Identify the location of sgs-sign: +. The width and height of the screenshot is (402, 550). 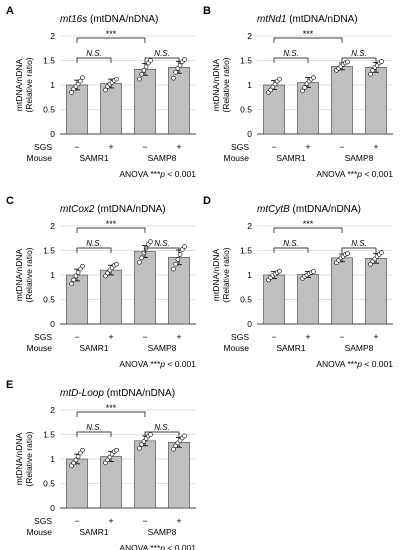
(375, 337).